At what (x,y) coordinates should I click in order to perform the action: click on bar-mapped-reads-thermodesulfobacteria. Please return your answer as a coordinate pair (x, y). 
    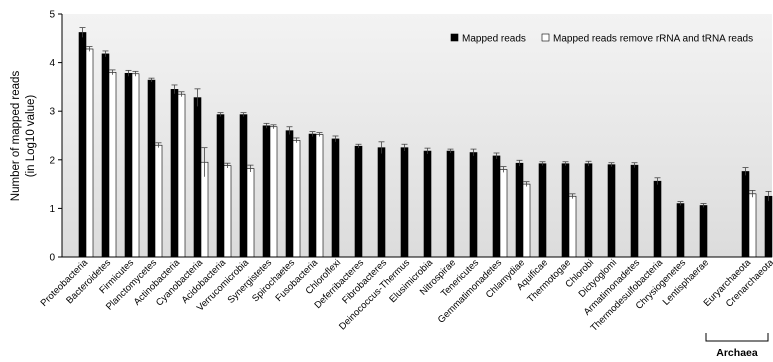
    Looking at the image, I should click on (657, 219).